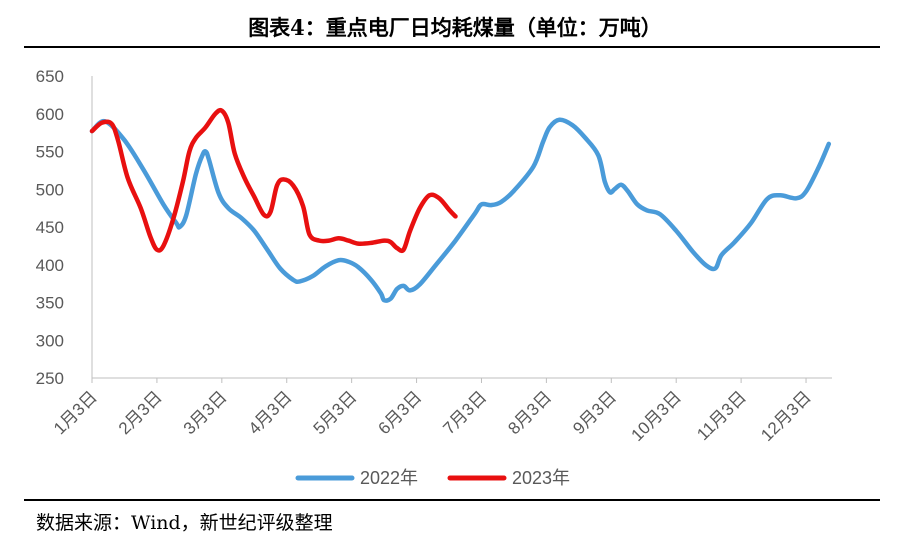 Image resolution: width=910 pixels, height=550 pixels. I want to click on x-tick-label: 7月3日, so click(464, 412).